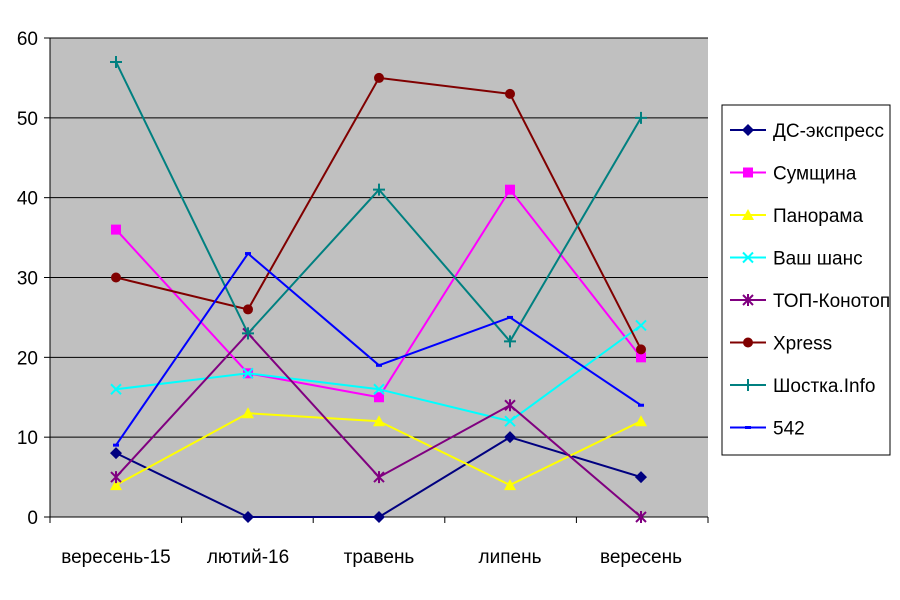 Image resolution: width=900 pixels, height=600 pixels. I want to click on legend-entry: Шостка.Info, so click(802, 386).